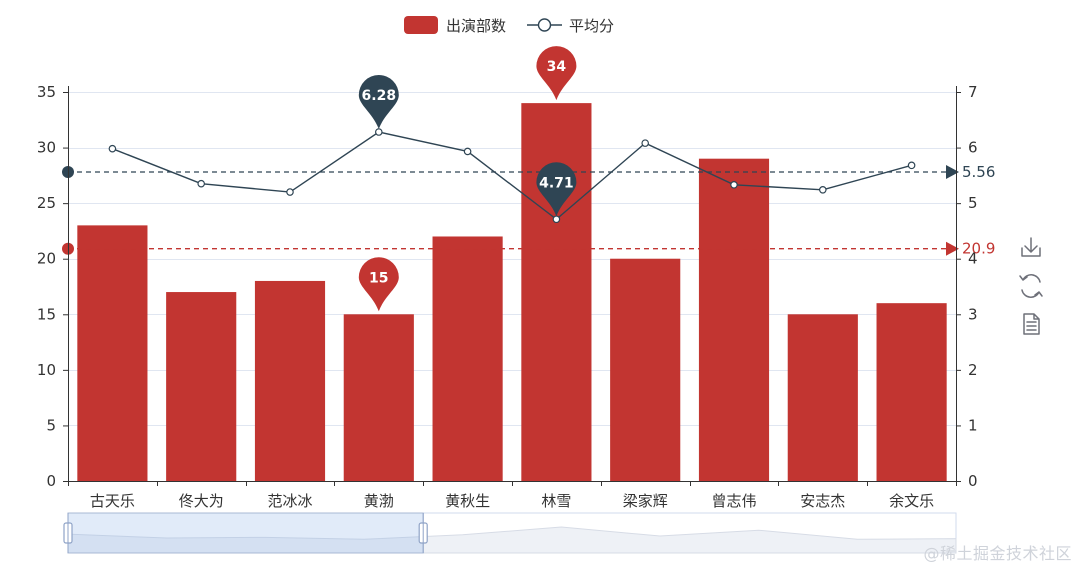 Image resolution: width=1080 pixels, height=572 pixels. I want to click on mark-point-label: 34, so click(557, 67).